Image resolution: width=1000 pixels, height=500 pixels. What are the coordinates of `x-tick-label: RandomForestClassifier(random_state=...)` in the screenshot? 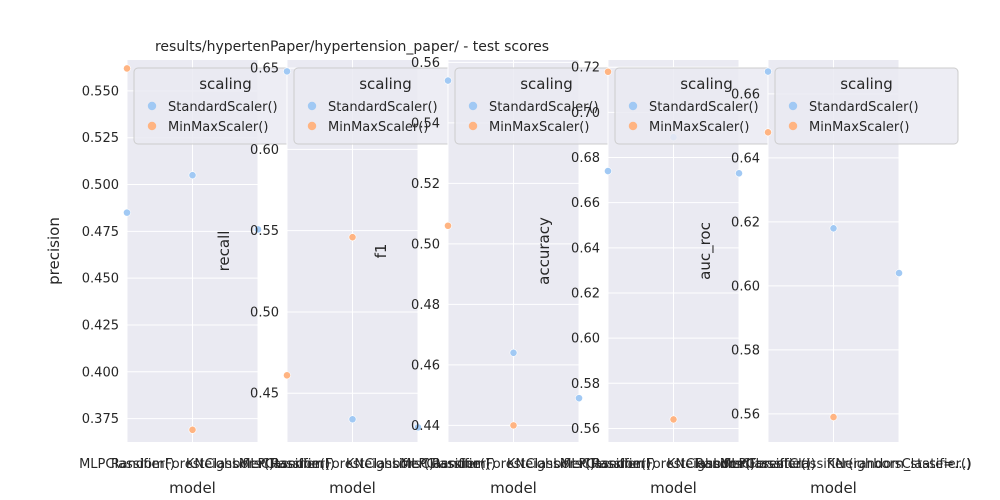 It's located at (833, 464).